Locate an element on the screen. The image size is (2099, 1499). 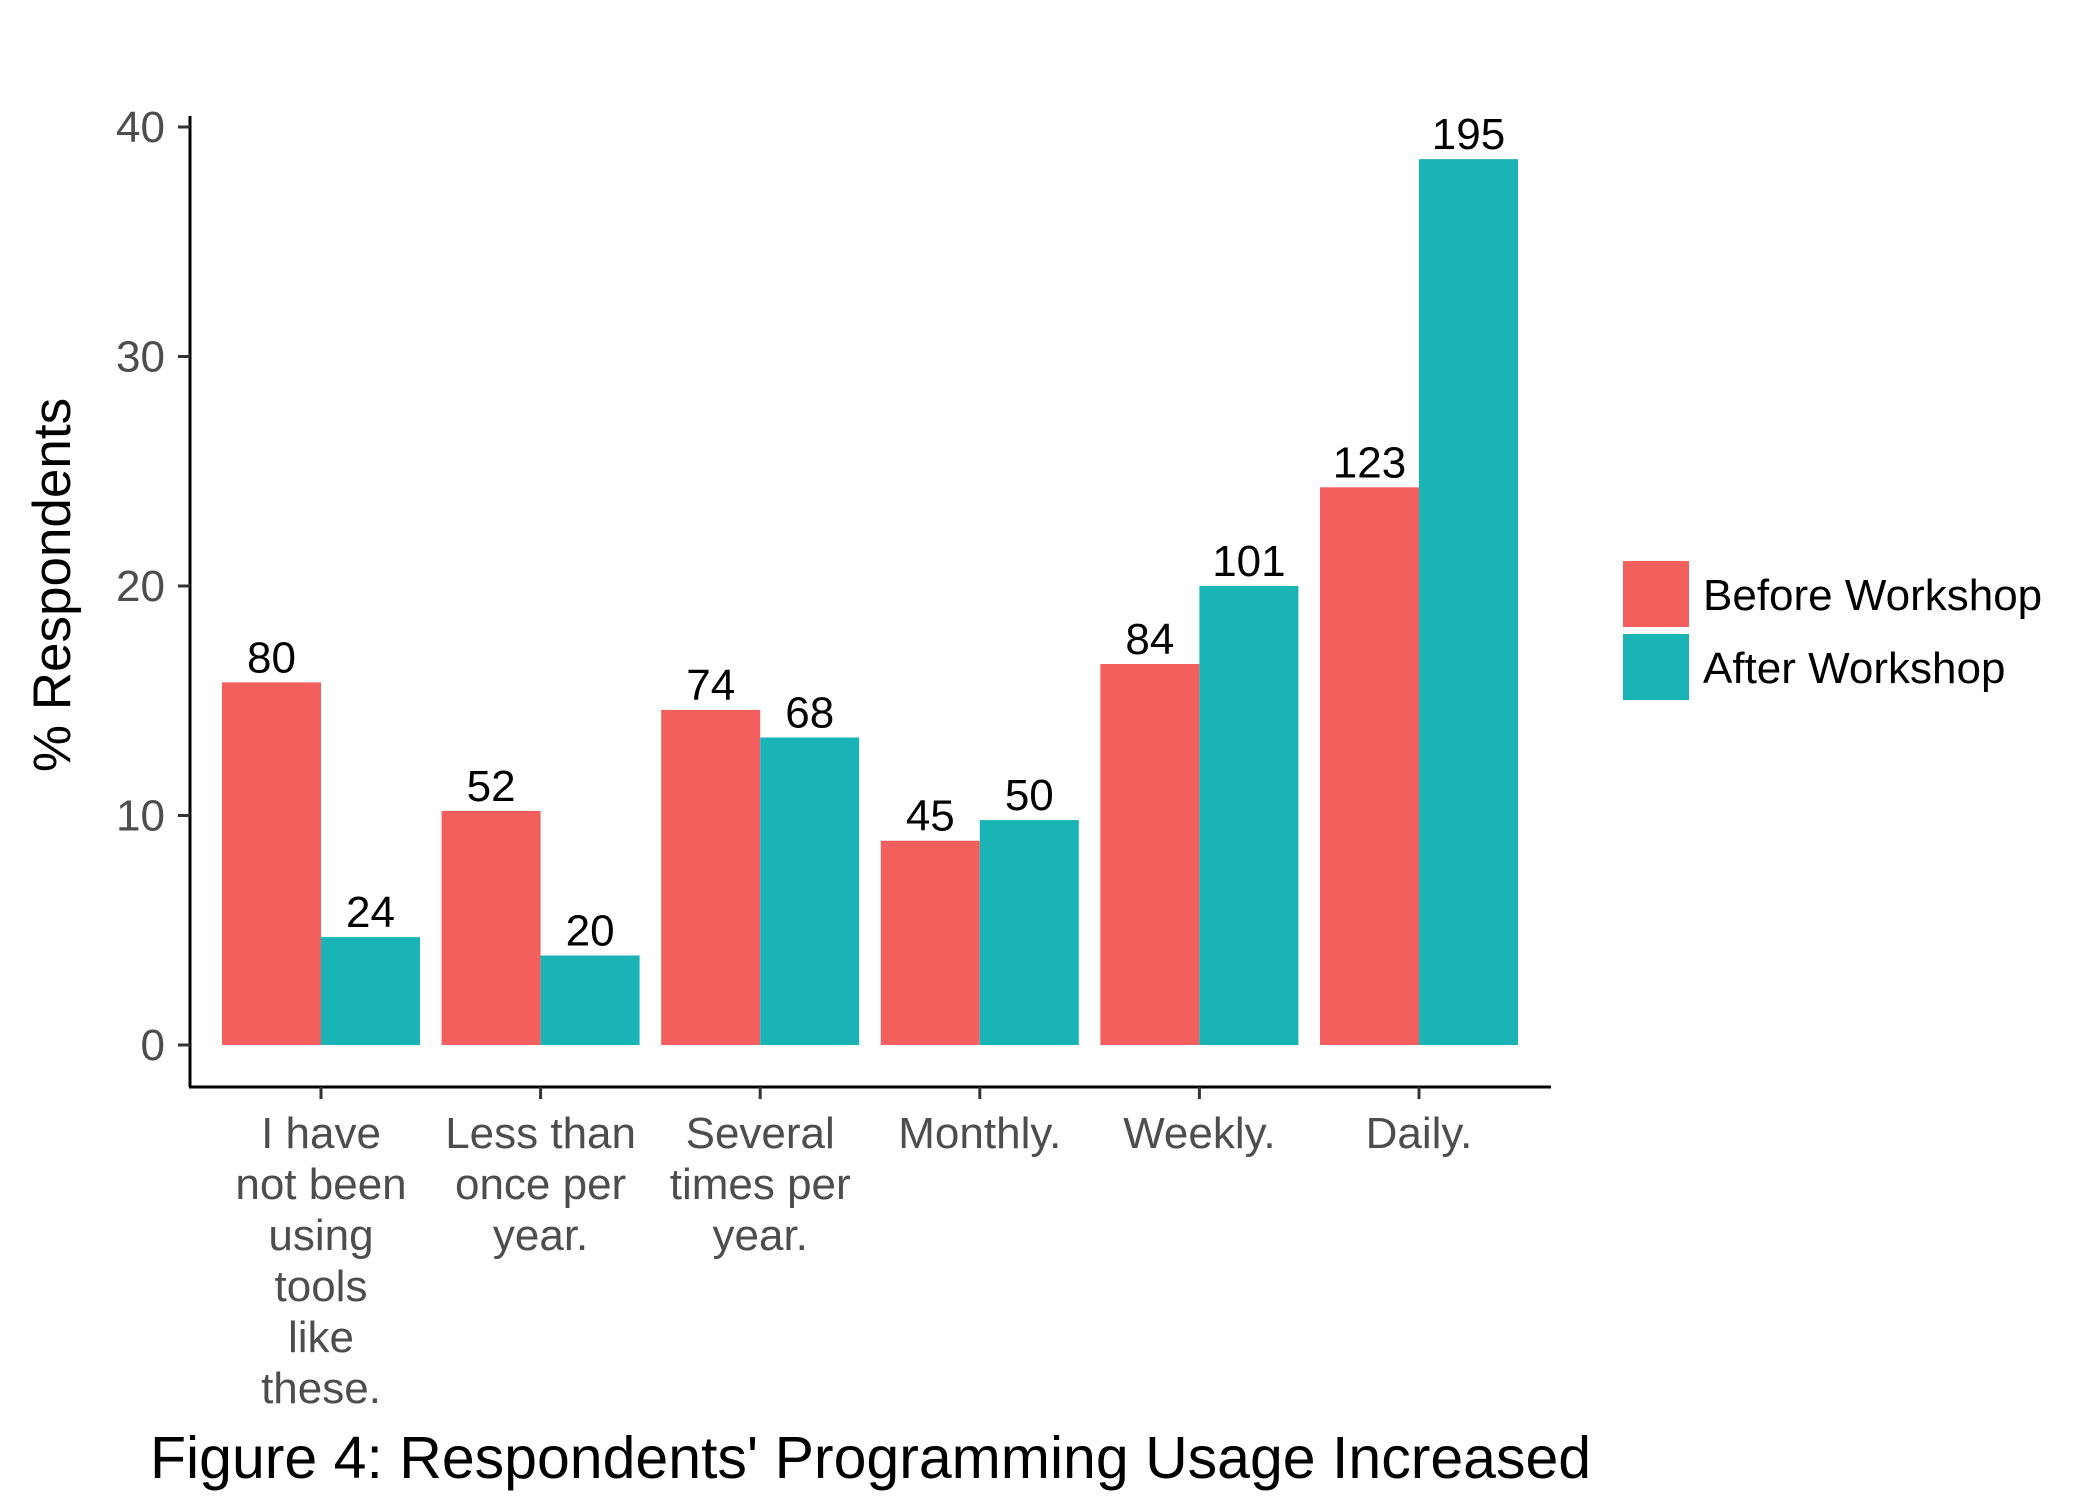
y-tick-label-40: 40 is located at coordinates (140, 127).